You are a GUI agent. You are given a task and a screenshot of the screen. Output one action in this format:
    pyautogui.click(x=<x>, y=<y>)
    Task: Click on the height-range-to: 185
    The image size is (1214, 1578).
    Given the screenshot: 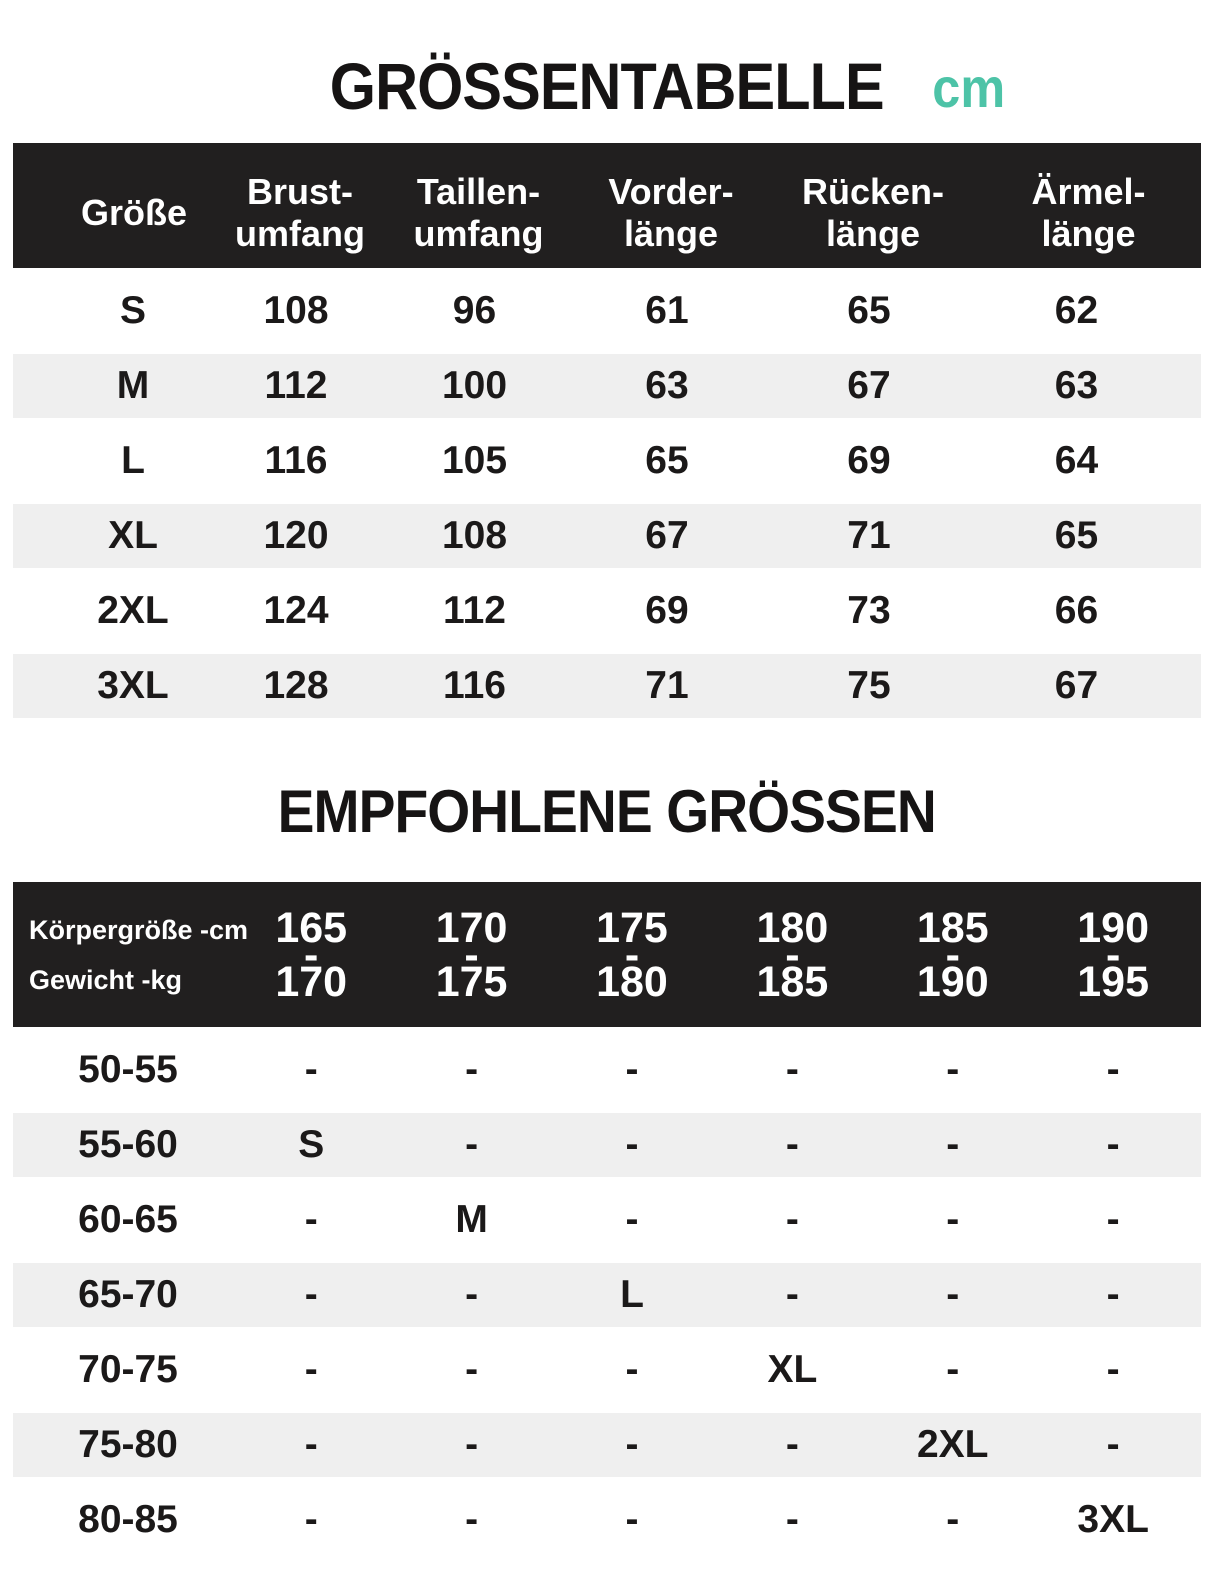 What is the action you would take?
    pyautogui.click(x=792, y=981)
    